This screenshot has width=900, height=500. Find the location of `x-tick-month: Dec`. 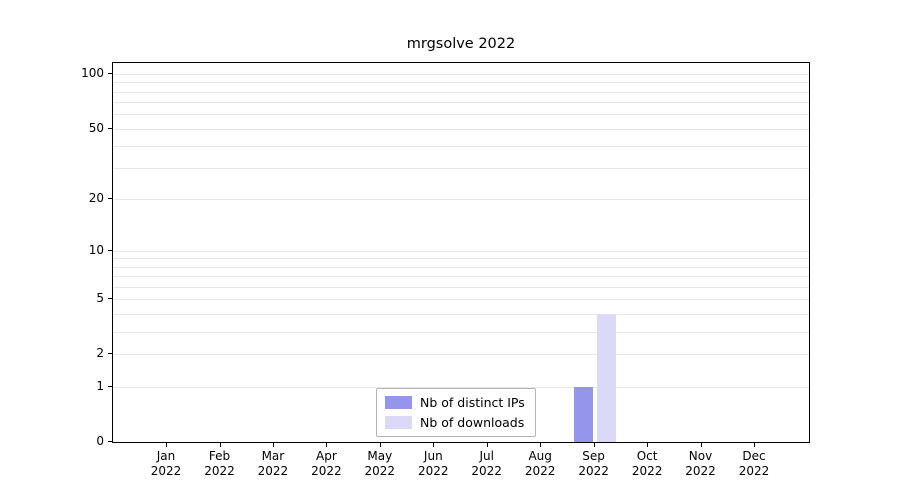

x-tick-month: Dec is located at coordinates (754, 456).